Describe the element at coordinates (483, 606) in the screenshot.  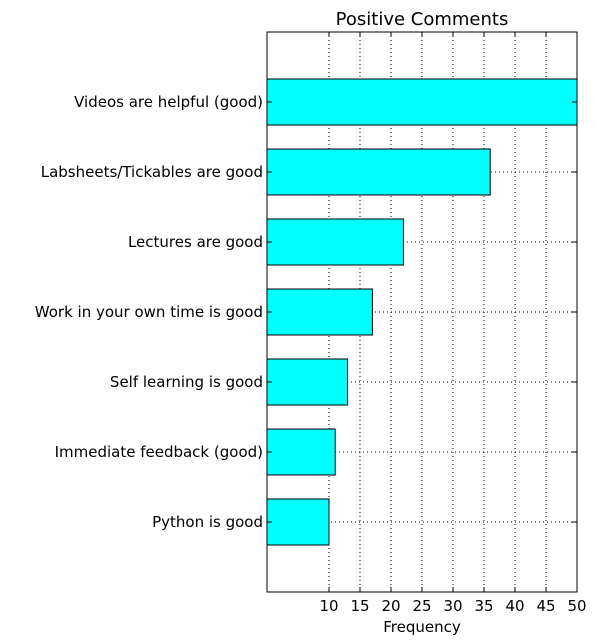
I see `x-tick-label: 35` at that location.